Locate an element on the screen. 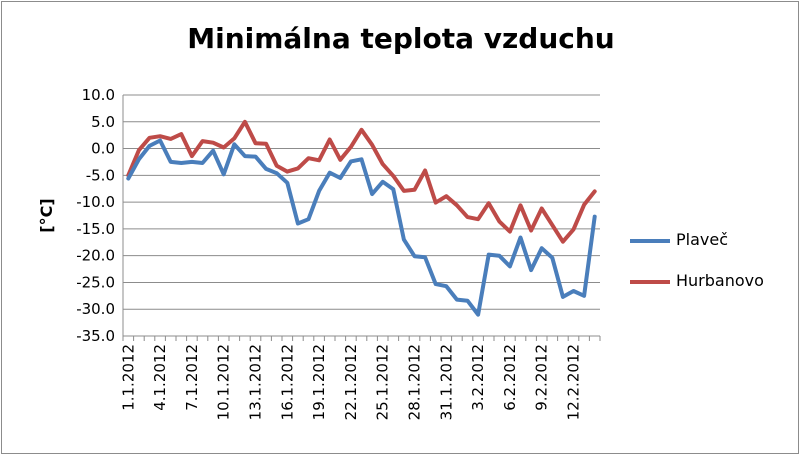 The width and height of the screenshot is (802, 457). x-tick-label: 6.2.2012 is located at coordinates (510, 377).